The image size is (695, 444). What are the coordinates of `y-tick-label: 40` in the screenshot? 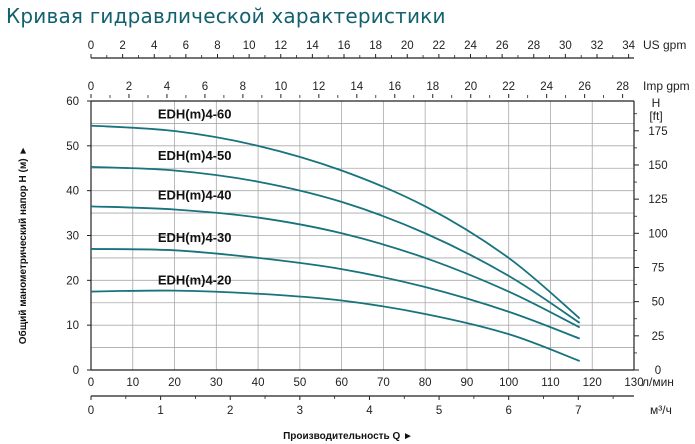 It's located at (72, 192).